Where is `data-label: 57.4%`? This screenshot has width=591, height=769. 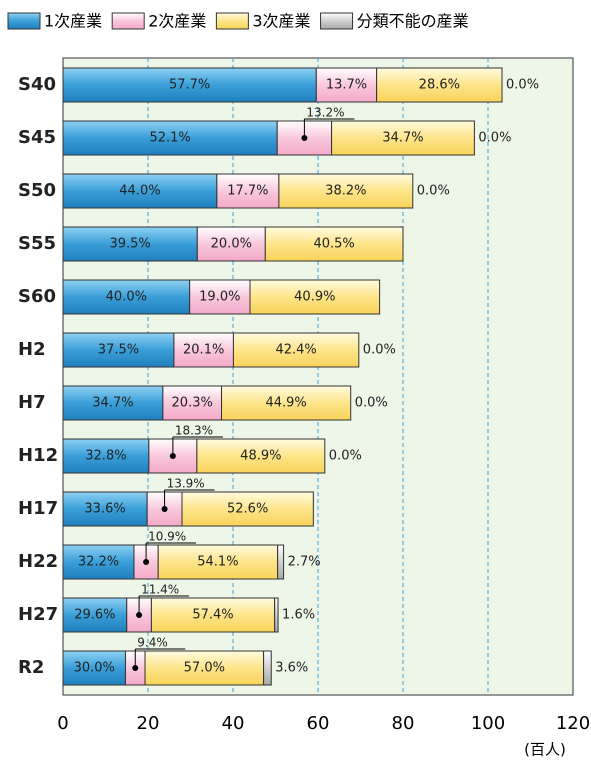 data-label: 57.4% is located at coordinates (212, 615).